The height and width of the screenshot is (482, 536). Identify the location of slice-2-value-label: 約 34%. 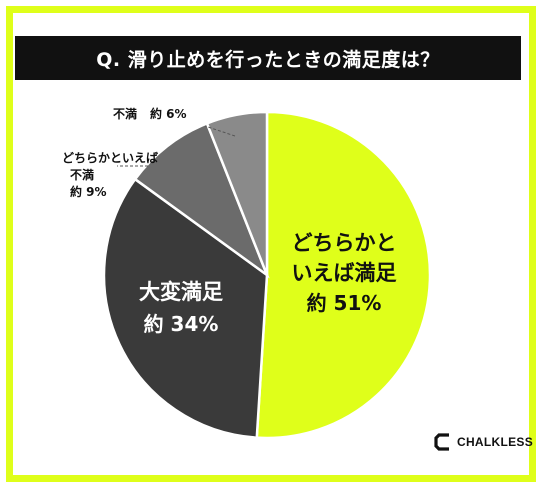
(181, 324).